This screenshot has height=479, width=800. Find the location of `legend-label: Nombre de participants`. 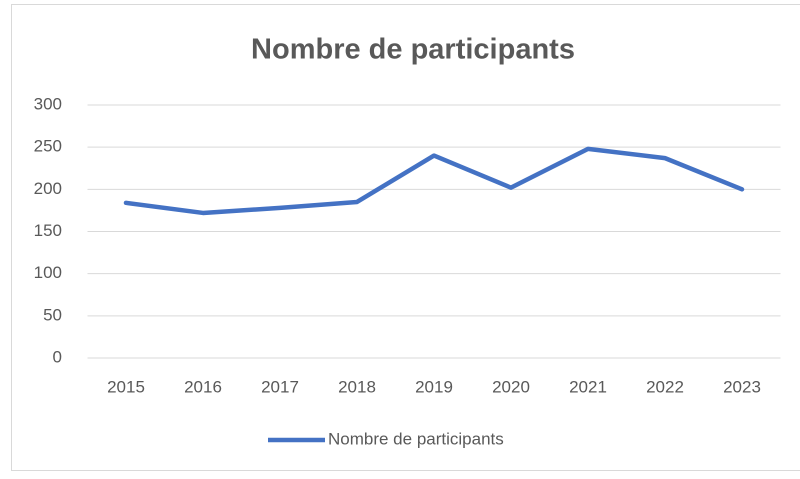

legend-label: Nombre de participants is located at coordinates (416, 438).